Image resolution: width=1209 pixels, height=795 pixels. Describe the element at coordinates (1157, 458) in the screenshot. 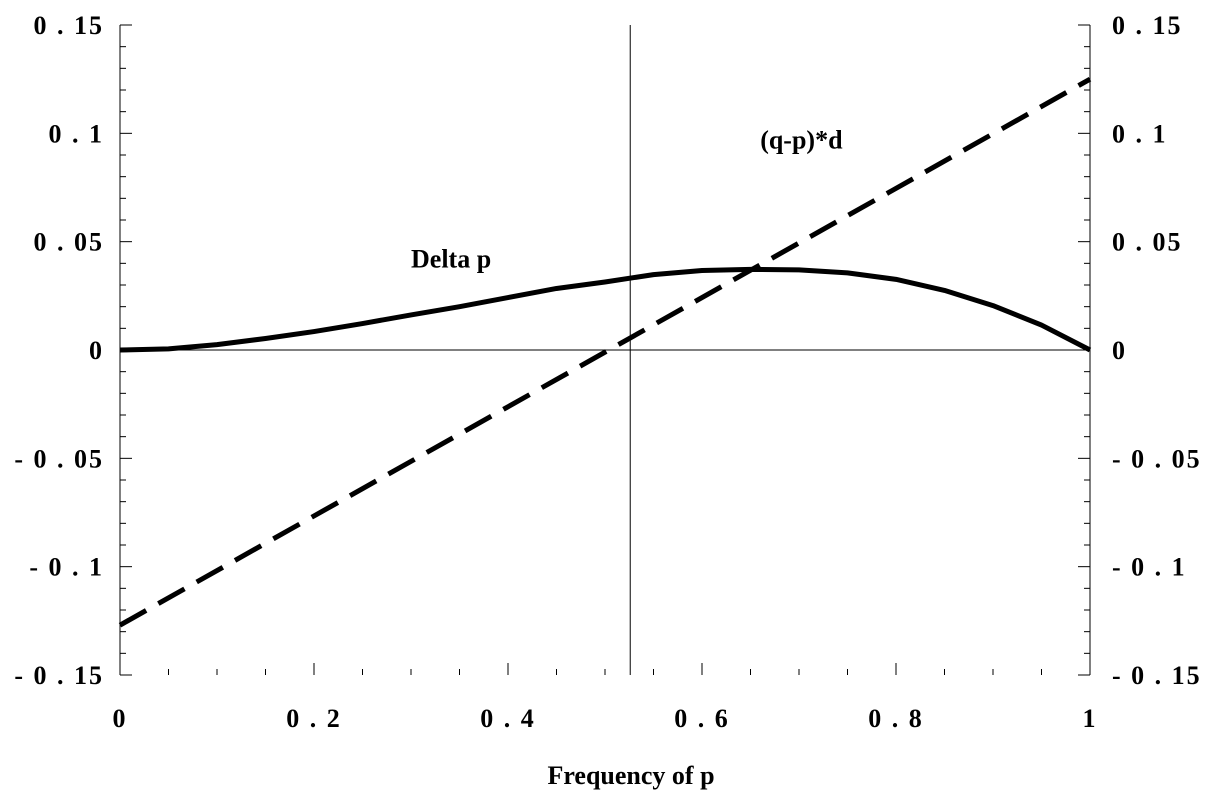

I see `y-tick-label-right: - 0 . 05` at that location.